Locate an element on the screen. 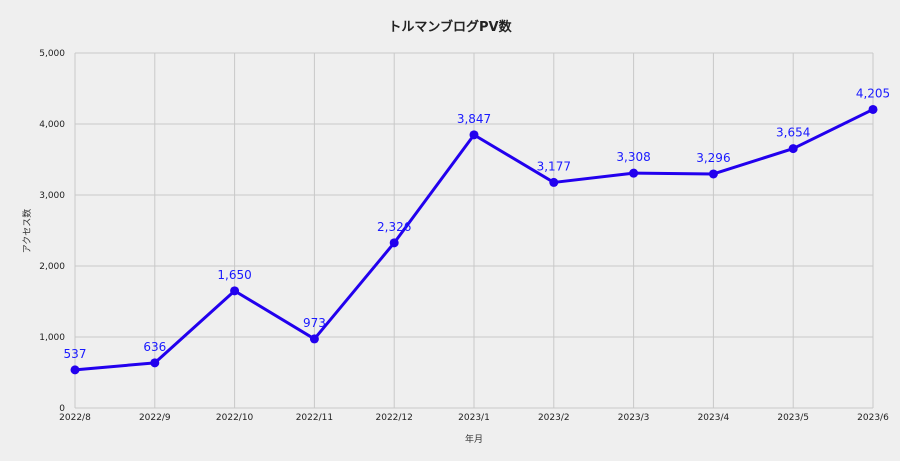  x-axis-label: 年月 is located at coordinates (474, 439).